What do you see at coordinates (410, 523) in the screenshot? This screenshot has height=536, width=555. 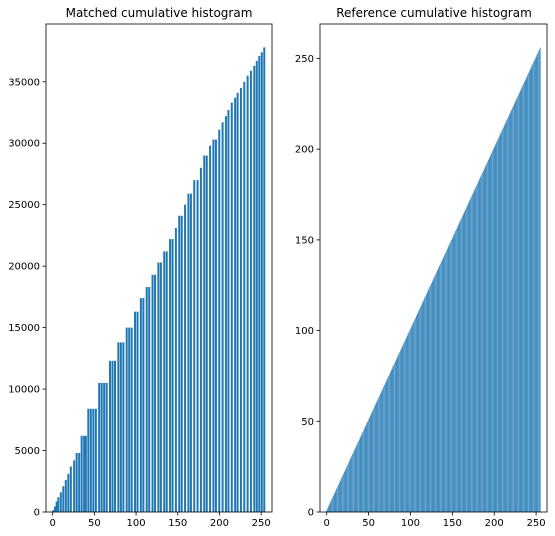 I see `x-tick-label-2: 100` at bounding box center [410, 523].